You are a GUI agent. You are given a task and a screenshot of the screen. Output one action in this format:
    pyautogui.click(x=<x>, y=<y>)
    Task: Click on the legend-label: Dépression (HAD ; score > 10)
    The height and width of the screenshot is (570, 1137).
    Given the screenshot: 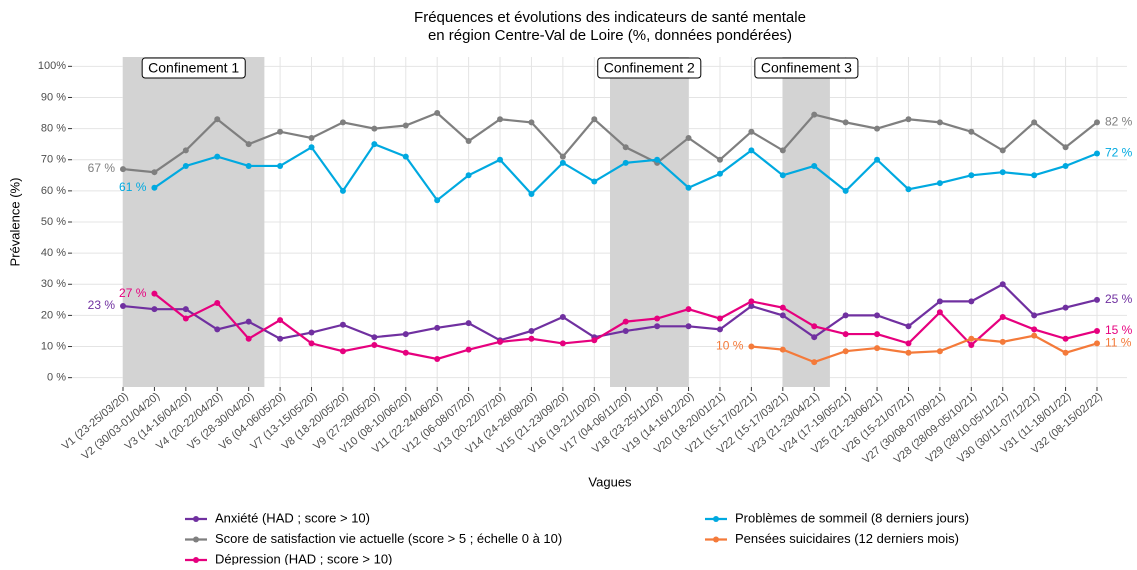 What is the action you would take?
    pyautogui.click(x=303, y=558)
    